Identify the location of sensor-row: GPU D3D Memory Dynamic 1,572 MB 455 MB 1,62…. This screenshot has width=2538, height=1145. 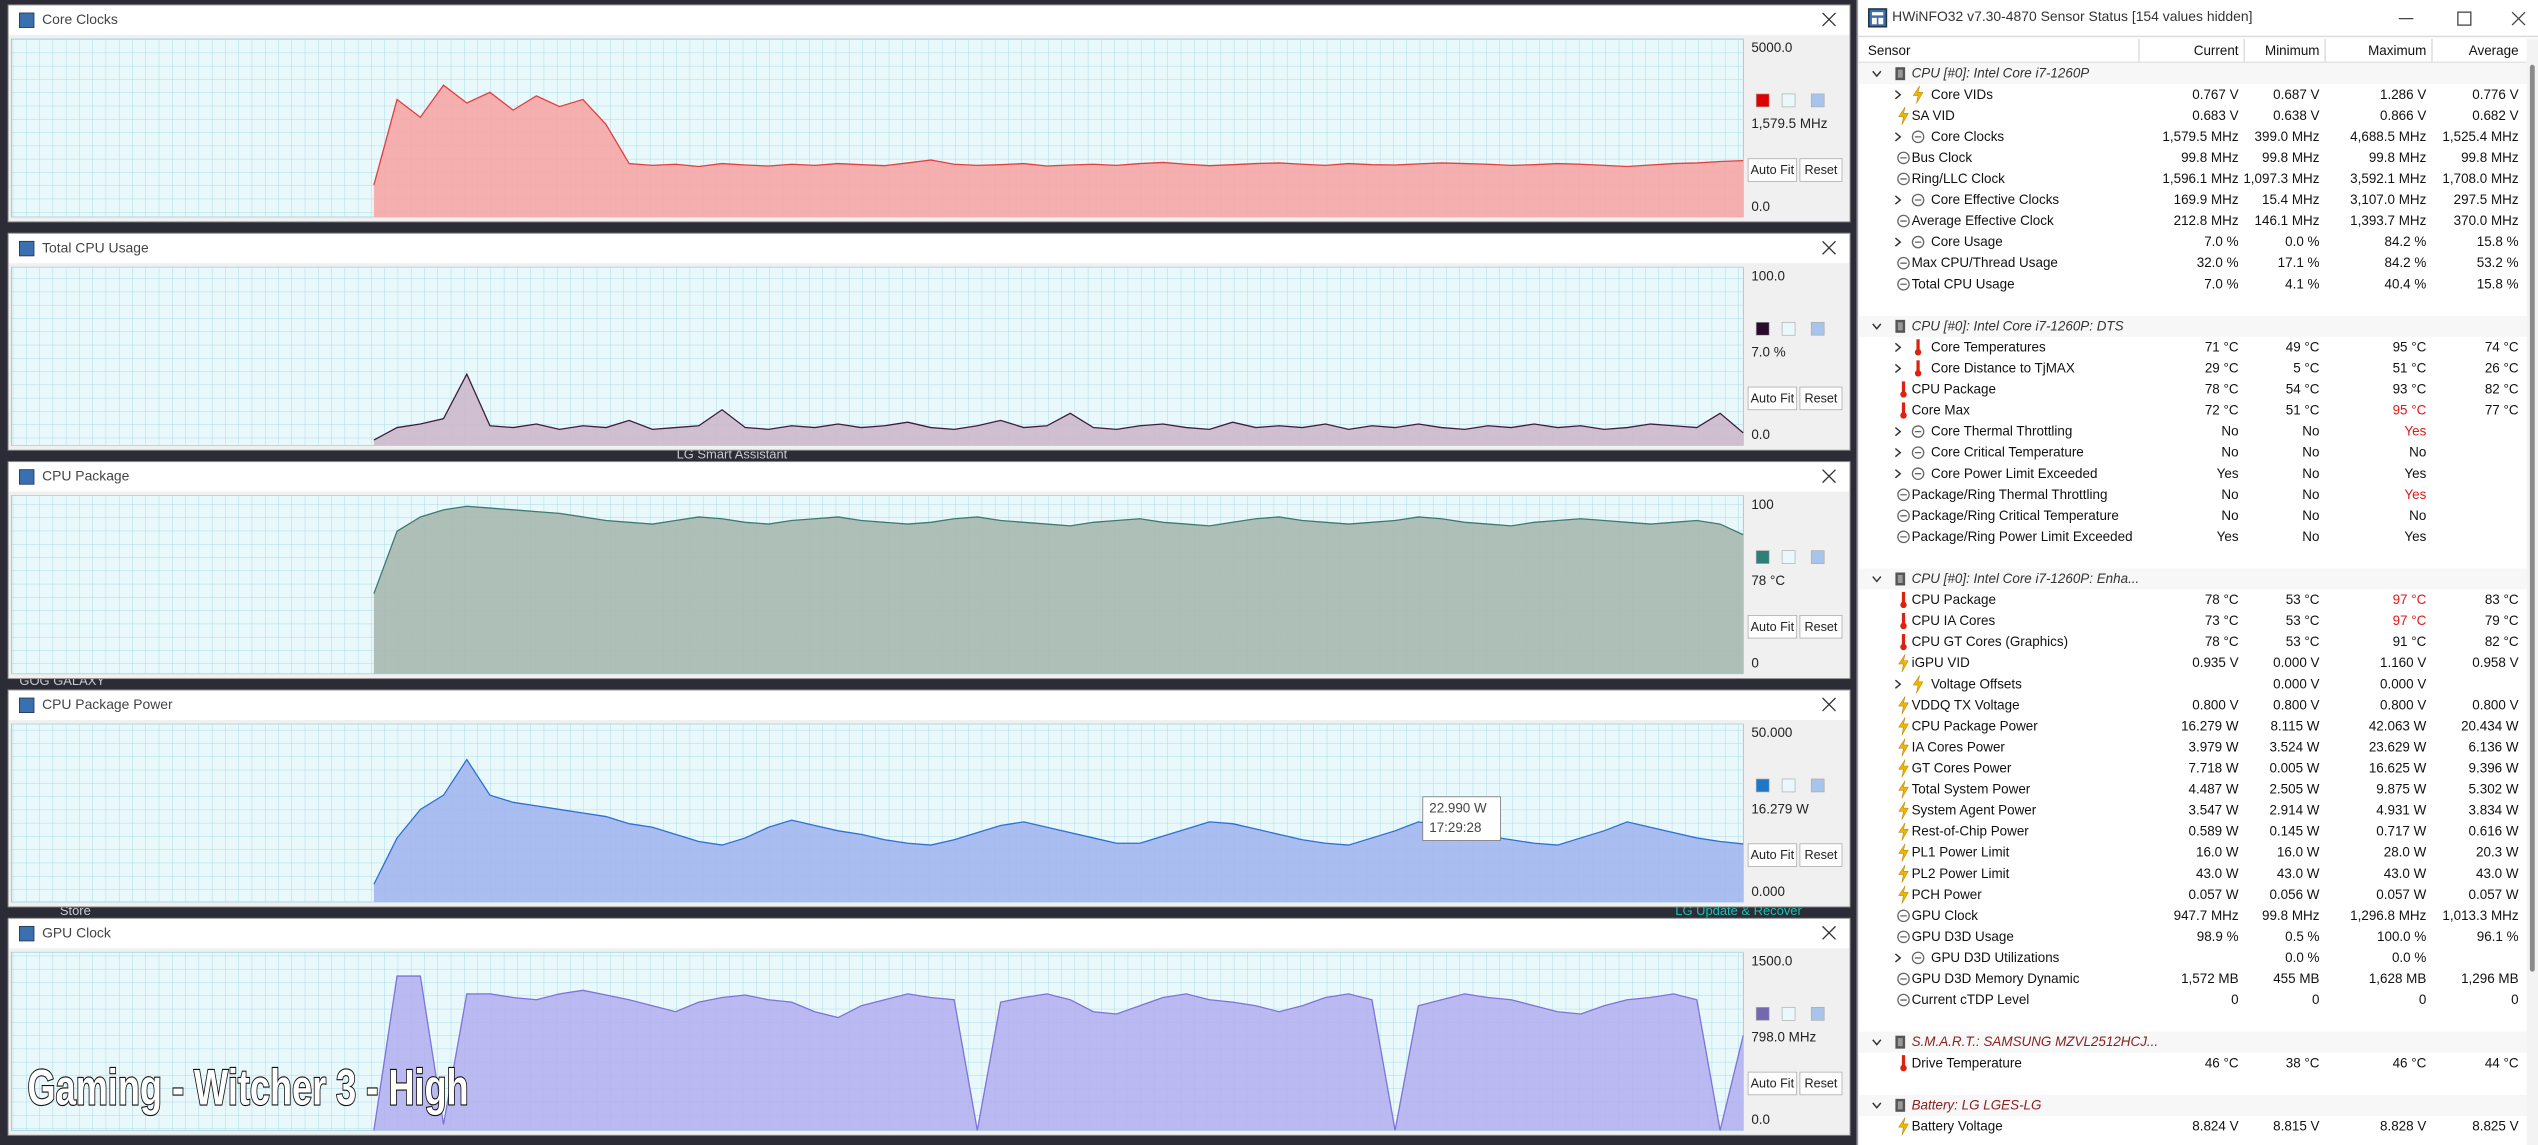
(2192, 978).